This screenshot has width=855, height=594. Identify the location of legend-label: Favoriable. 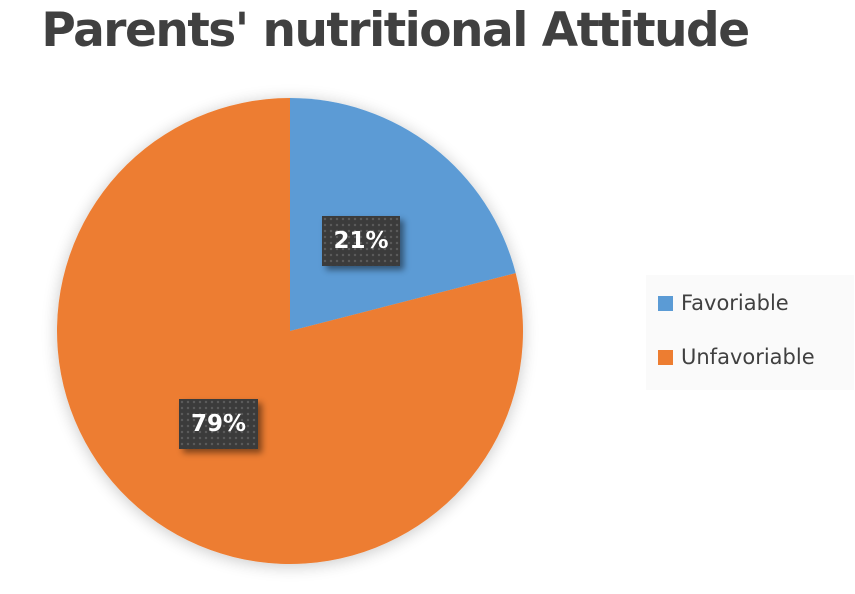
(735, 303).